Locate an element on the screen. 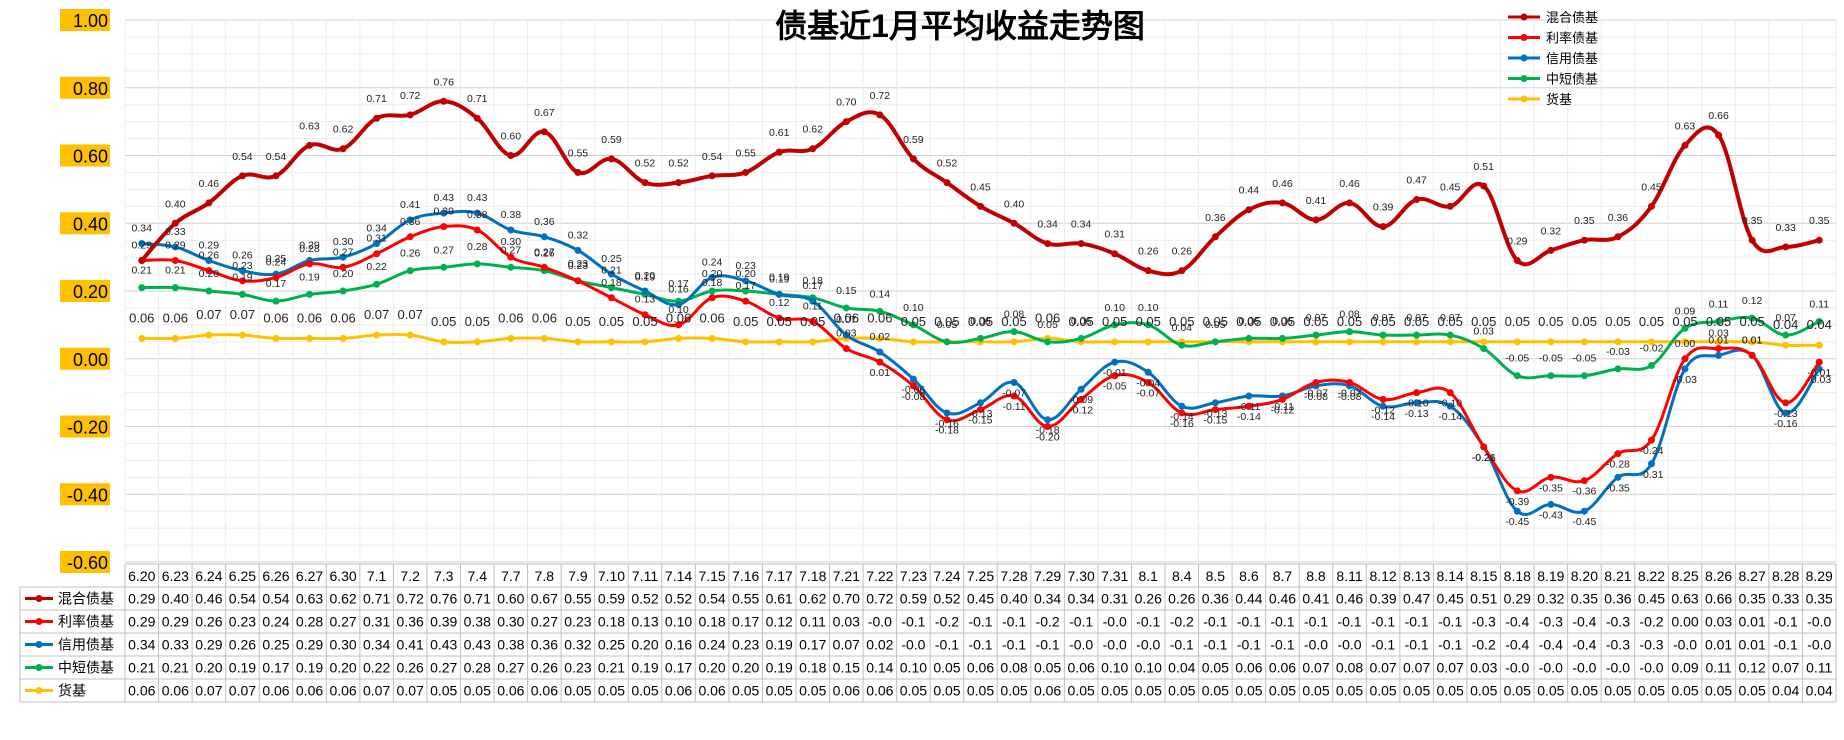  table-cell: 0.71 is located at coordinates (376, 599).